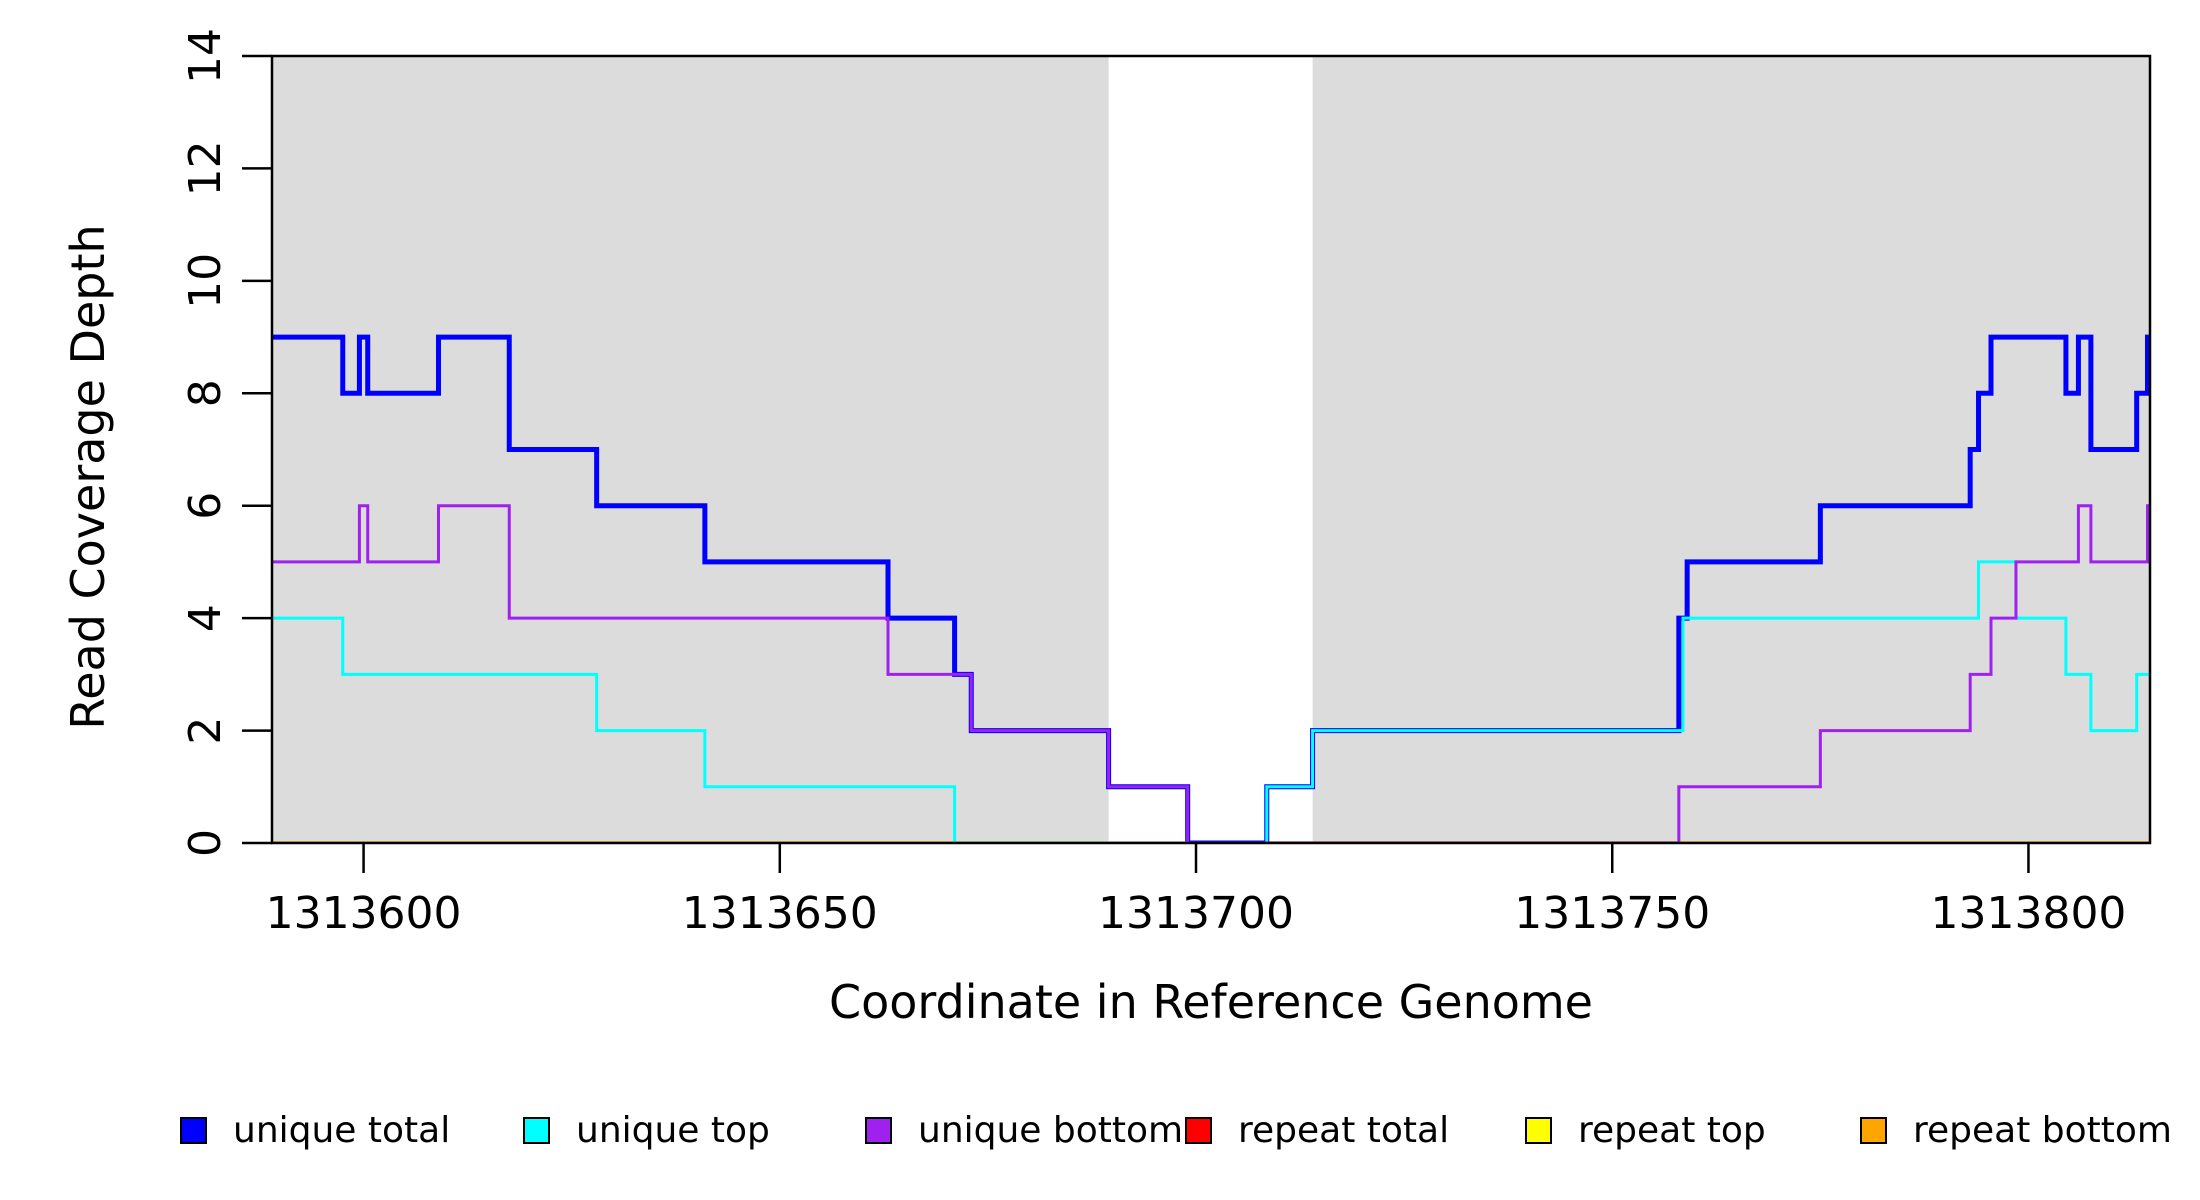 Image resolution: width=2200 pixels, height=1200 pixels. I want to click on legend-label: repeat total, so click(1344, 1130).